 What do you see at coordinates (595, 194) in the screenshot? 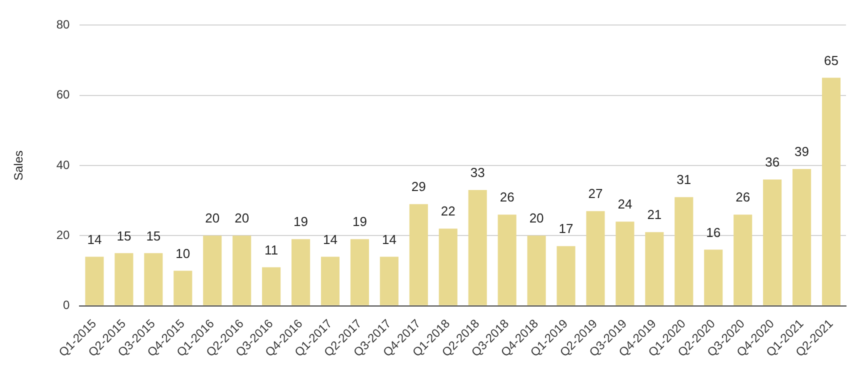
I see `data-label: 27` at bounding box center [595, 194].